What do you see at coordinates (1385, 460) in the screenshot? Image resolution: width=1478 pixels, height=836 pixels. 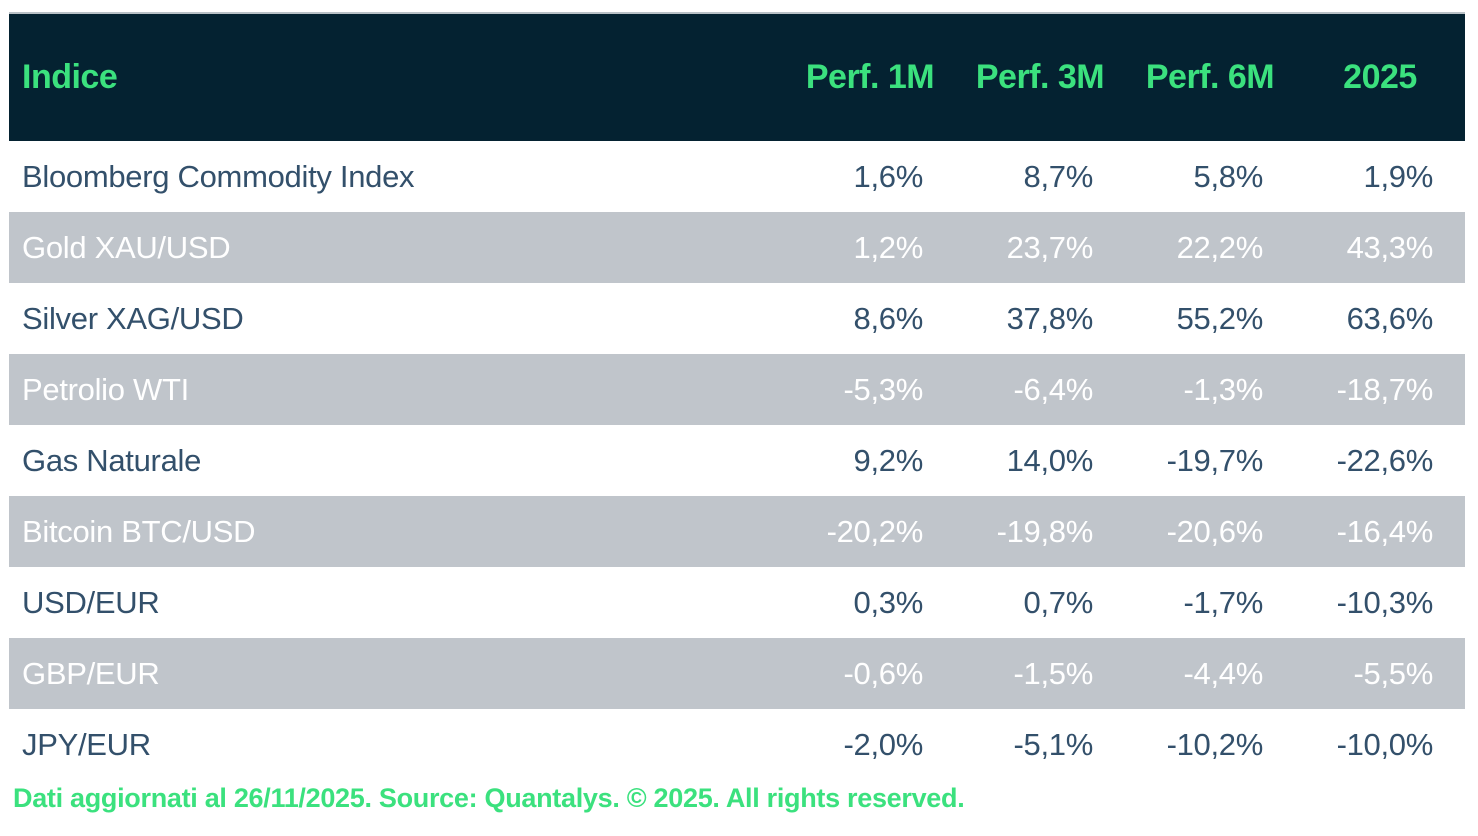 I see `perf-ytd-value: -22,6%` at bounding box center [1385, 460].